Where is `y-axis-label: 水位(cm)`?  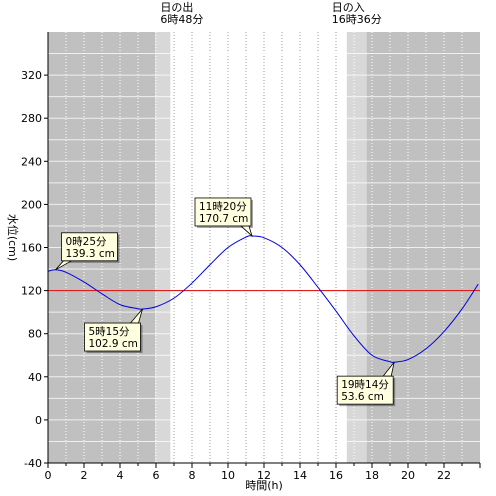
y-axis-label: 水位(cm) is located at coordinates (13, 237).